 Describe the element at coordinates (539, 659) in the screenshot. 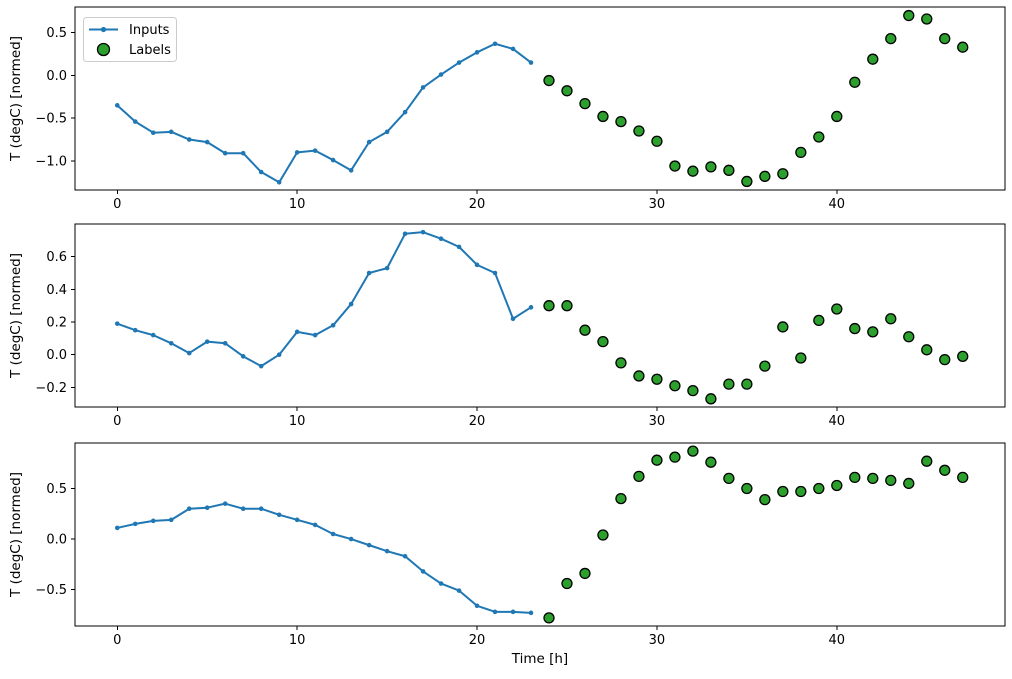

I see `x-axis-label: Time [h]` at that location.